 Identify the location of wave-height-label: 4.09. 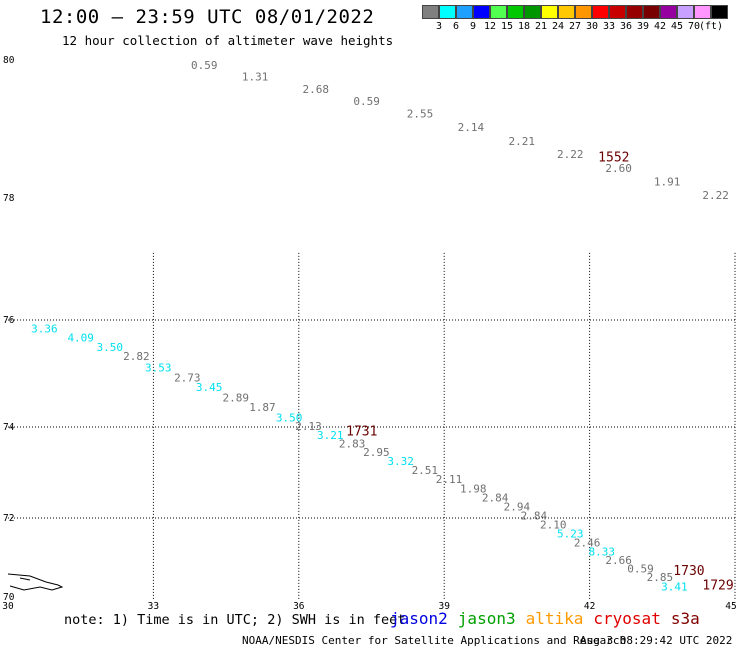
(80, 337).